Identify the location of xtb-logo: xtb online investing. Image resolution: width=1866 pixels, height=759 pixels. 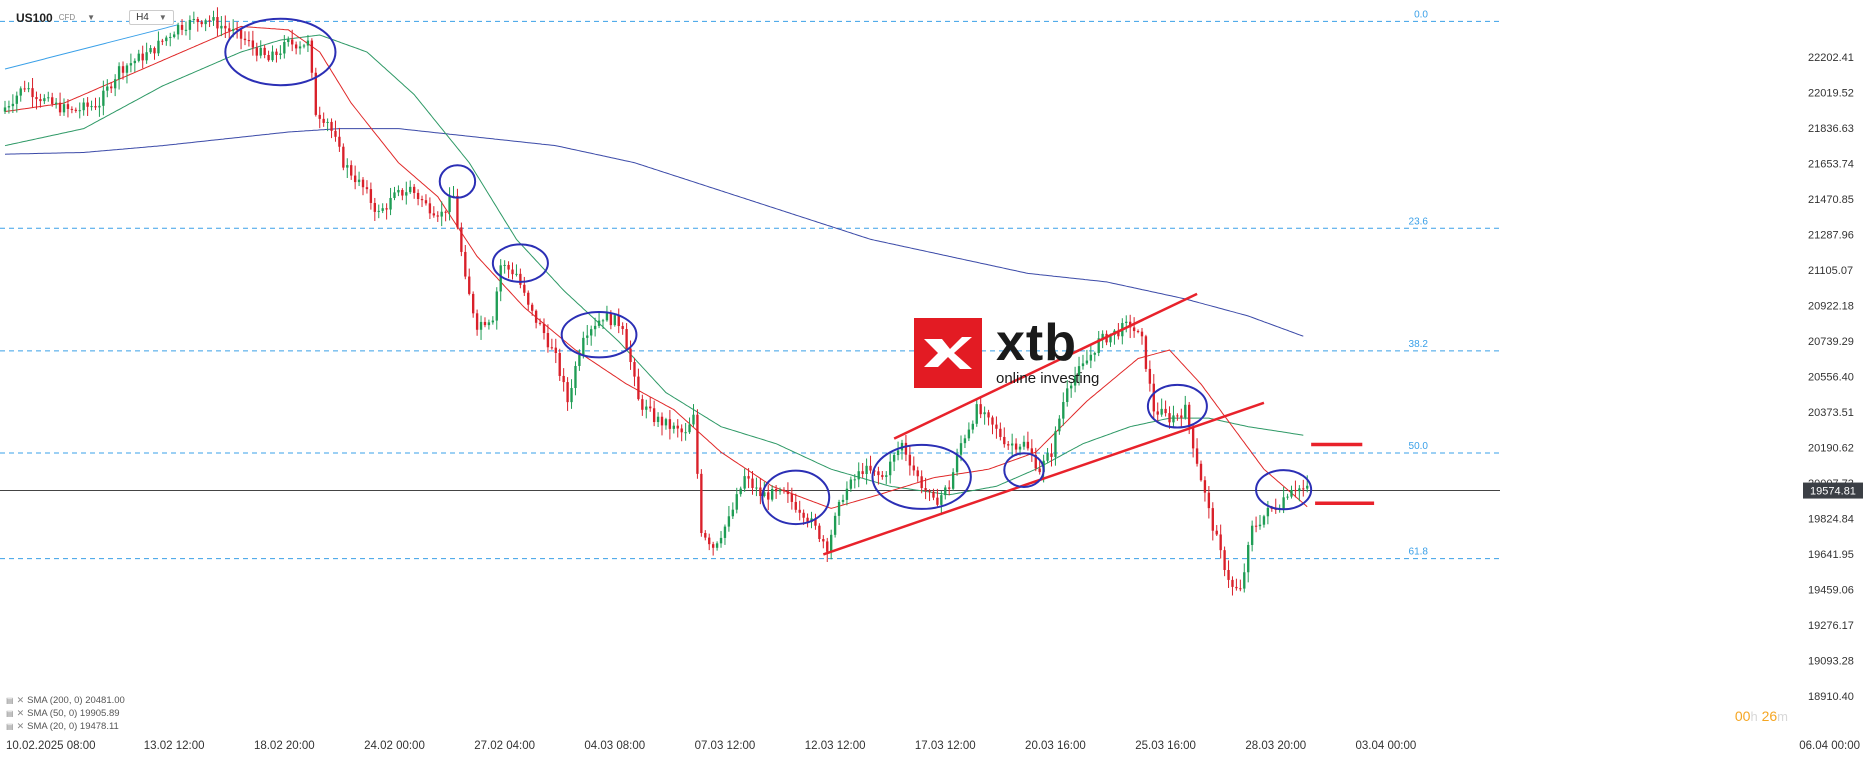
(1006, 352).